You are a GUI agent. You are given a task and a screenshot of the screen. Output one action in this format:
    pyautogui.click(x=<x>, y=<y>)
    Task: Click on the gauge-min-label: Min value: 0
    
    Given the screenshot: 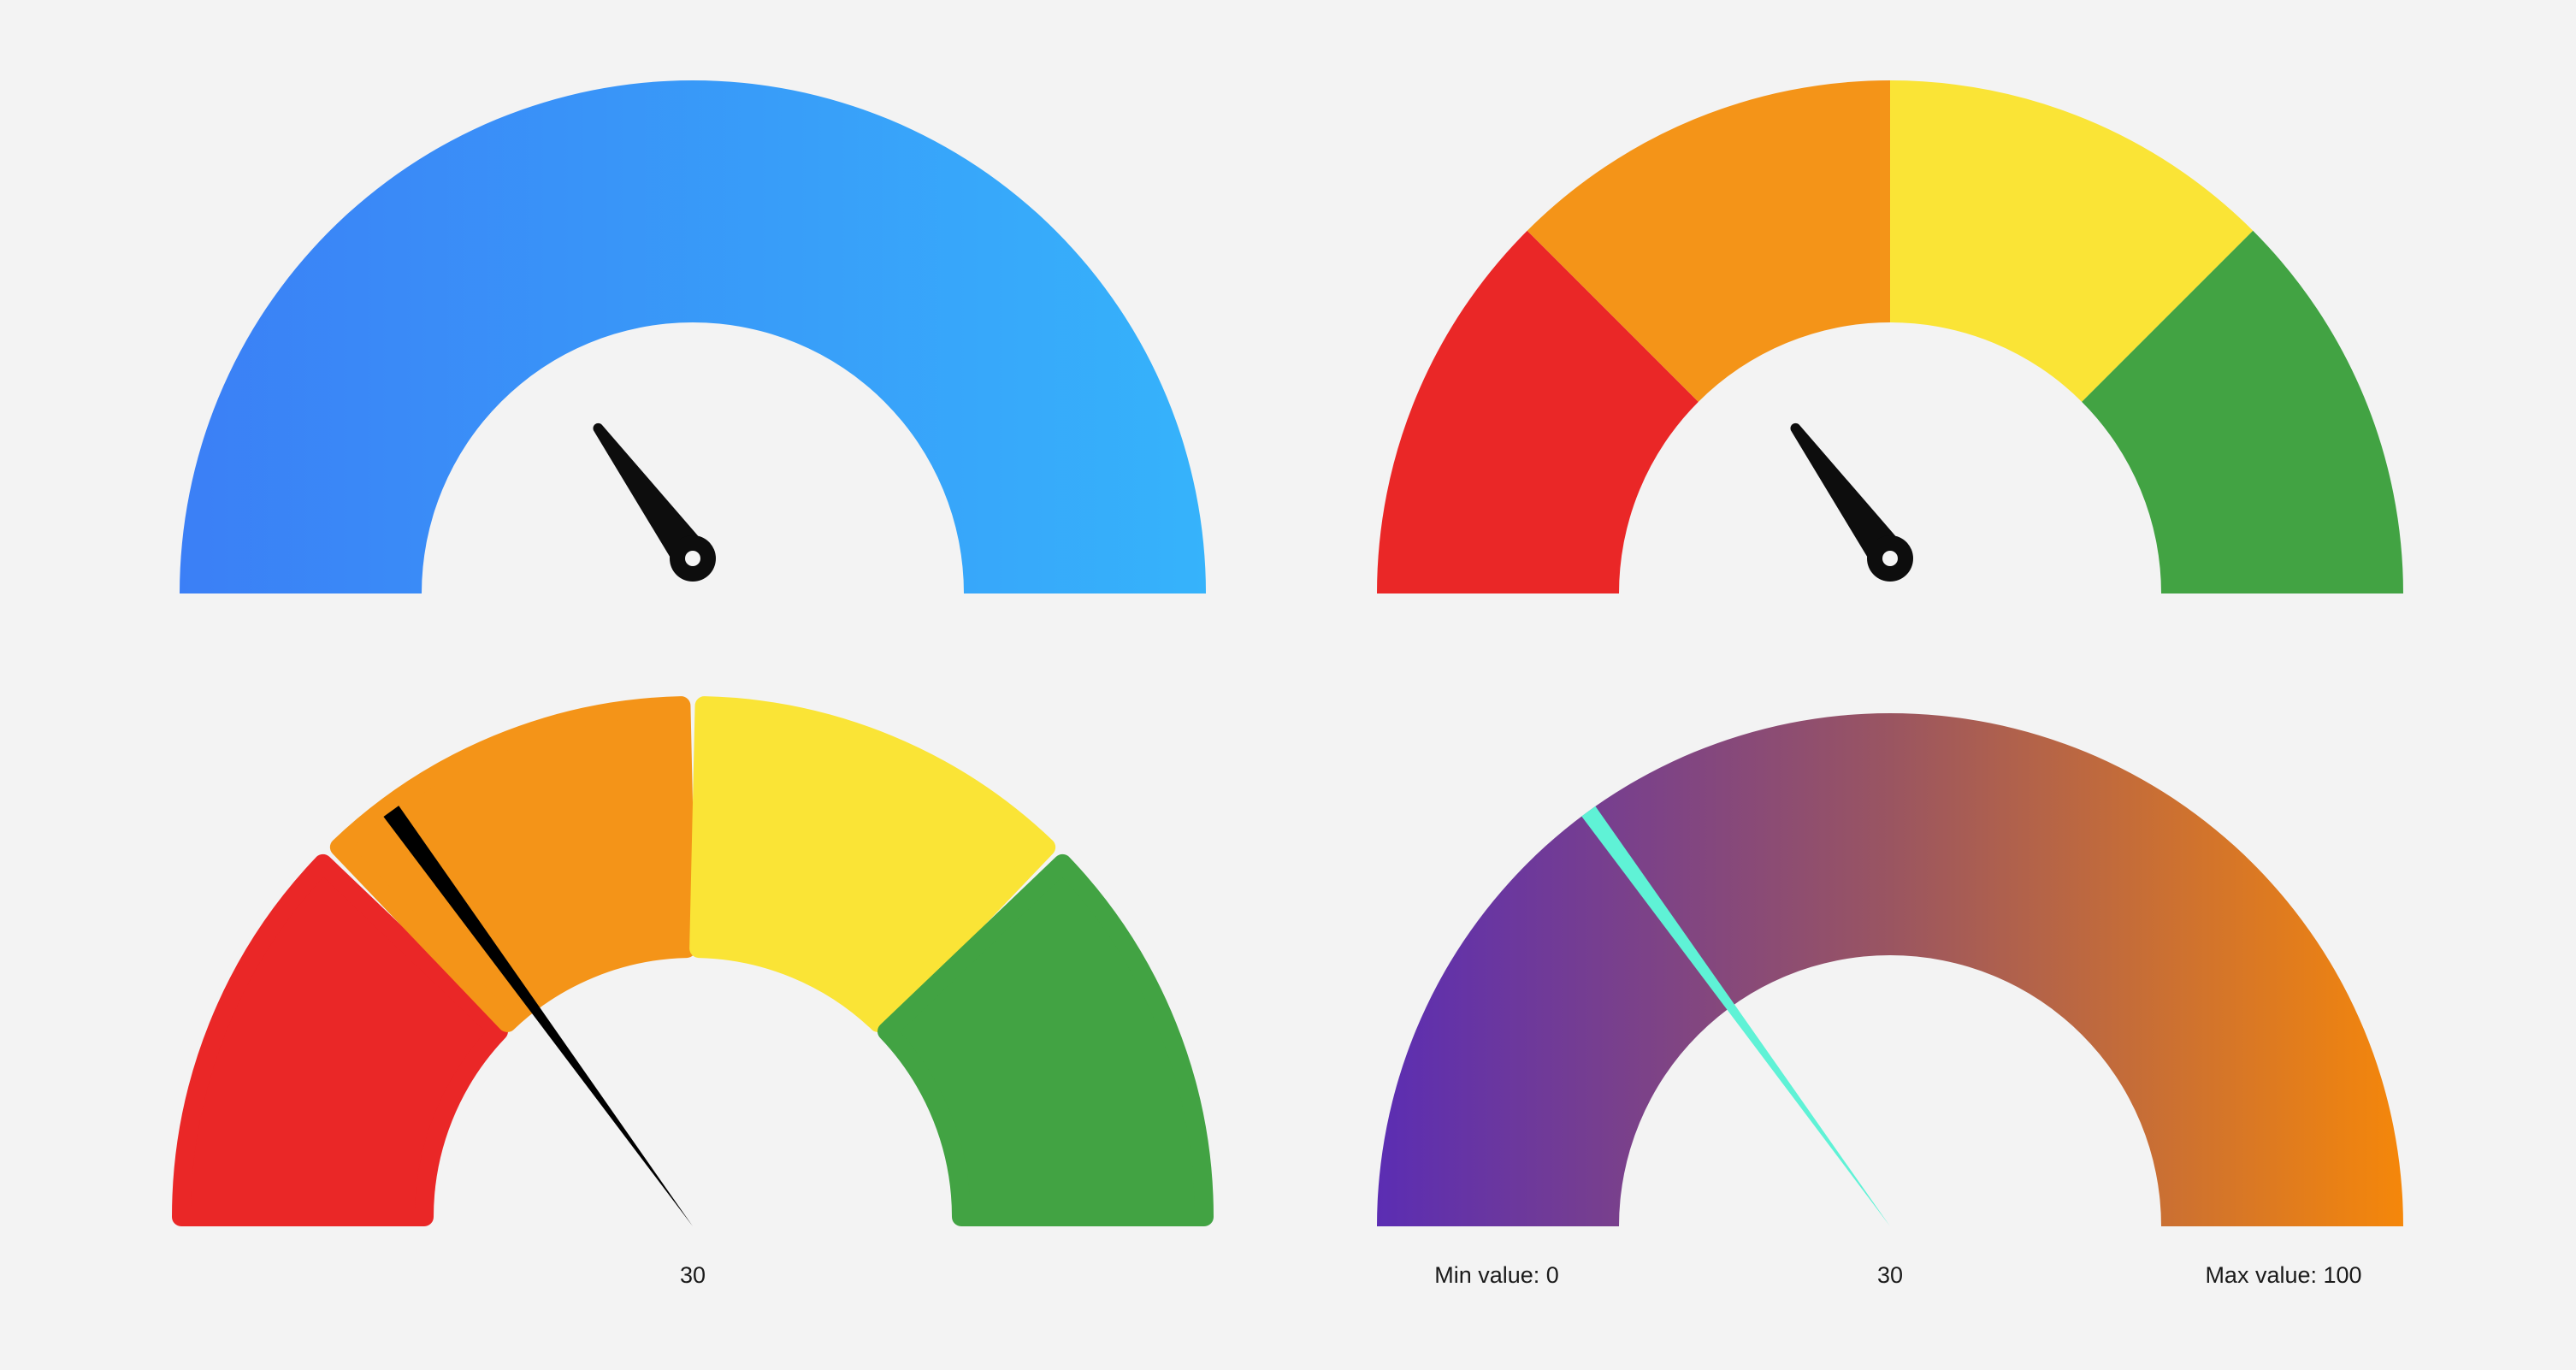 What is the action you would take?
    pyautogui.click(x=1496, y=1275)
    